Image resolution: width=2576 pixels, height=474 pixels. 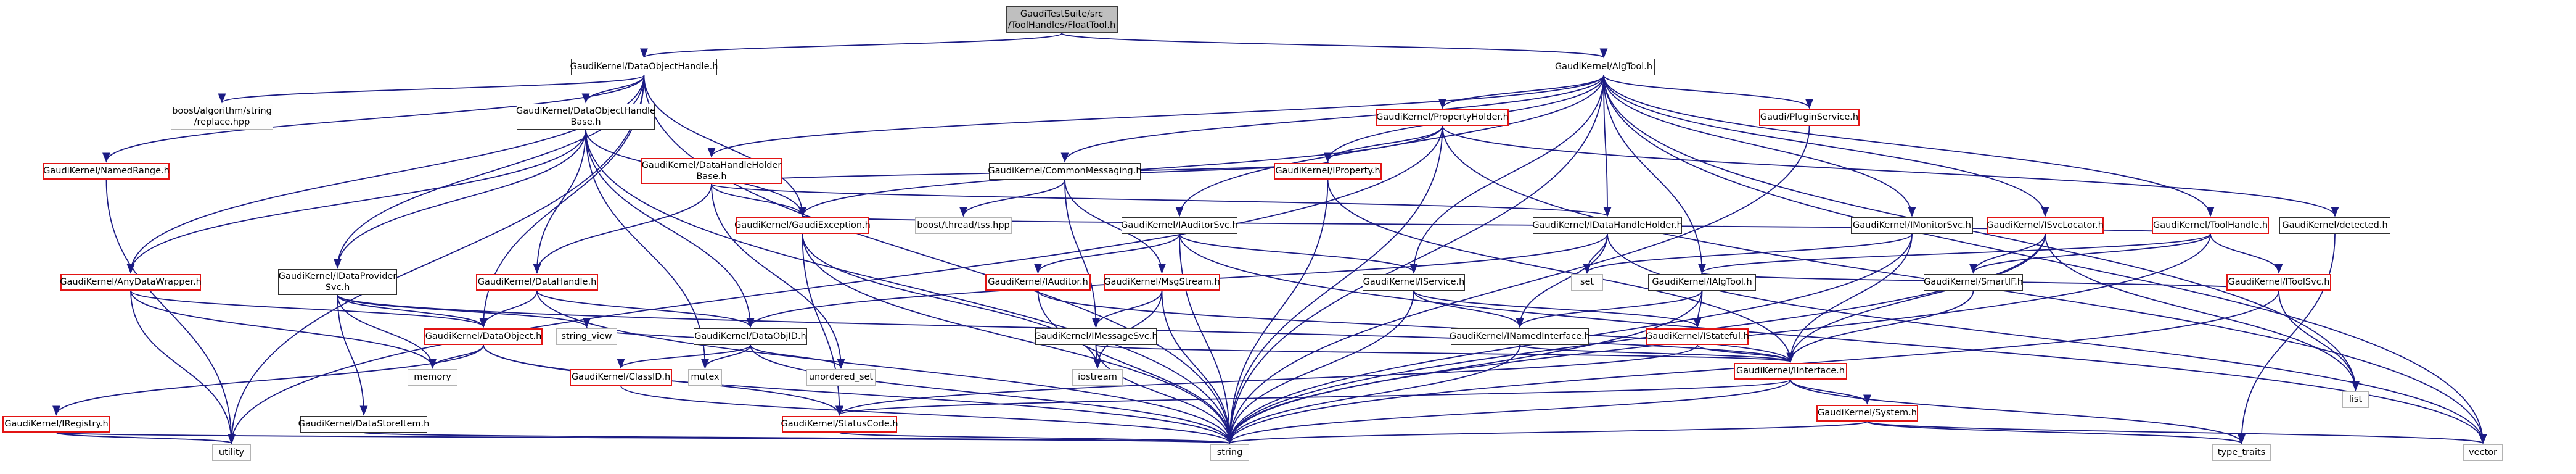 What do you see at coordinates (1414, 282) in the screenshot?
I see `graph-node-iservice: GaudiKernel/IService.h` at bounding box center [1414, 282].